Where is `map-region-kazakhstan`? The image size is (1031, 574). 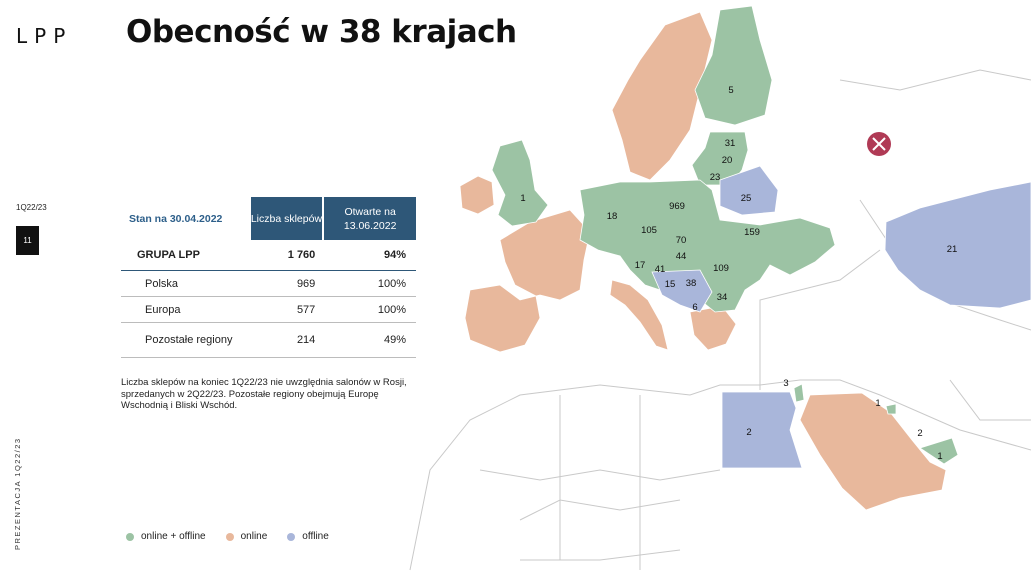
map-region-kazakhstan is located at coordinates (957, 245).